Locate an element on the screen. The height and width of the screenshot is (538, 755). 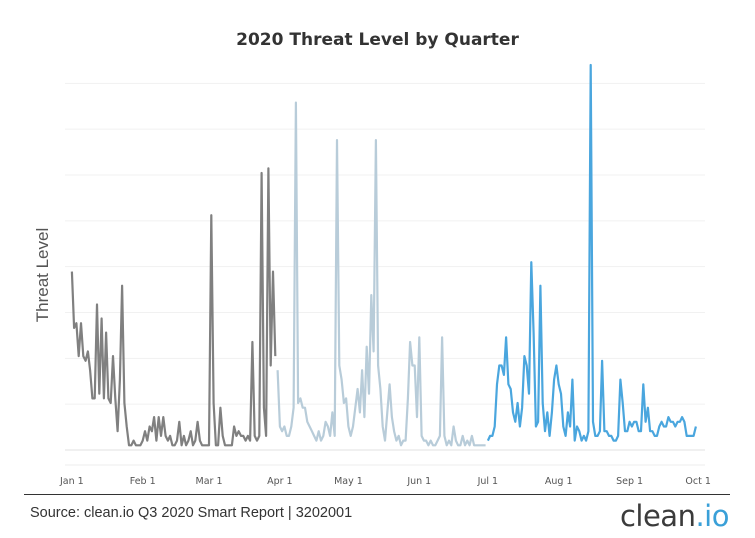
footer-divider is located at coordinates (377, 494).